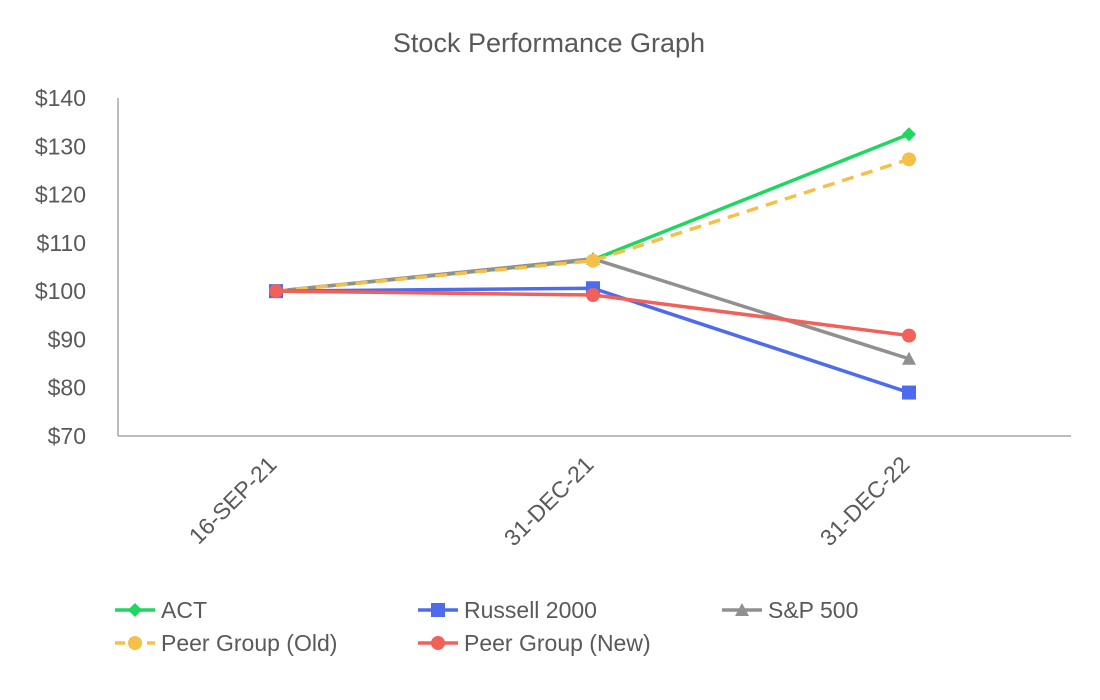 This screenshot has width=1100, height=700. Describe the element at coordinates (60, 146) in the screenshot. I see `y-tick-label: $130` at that location.